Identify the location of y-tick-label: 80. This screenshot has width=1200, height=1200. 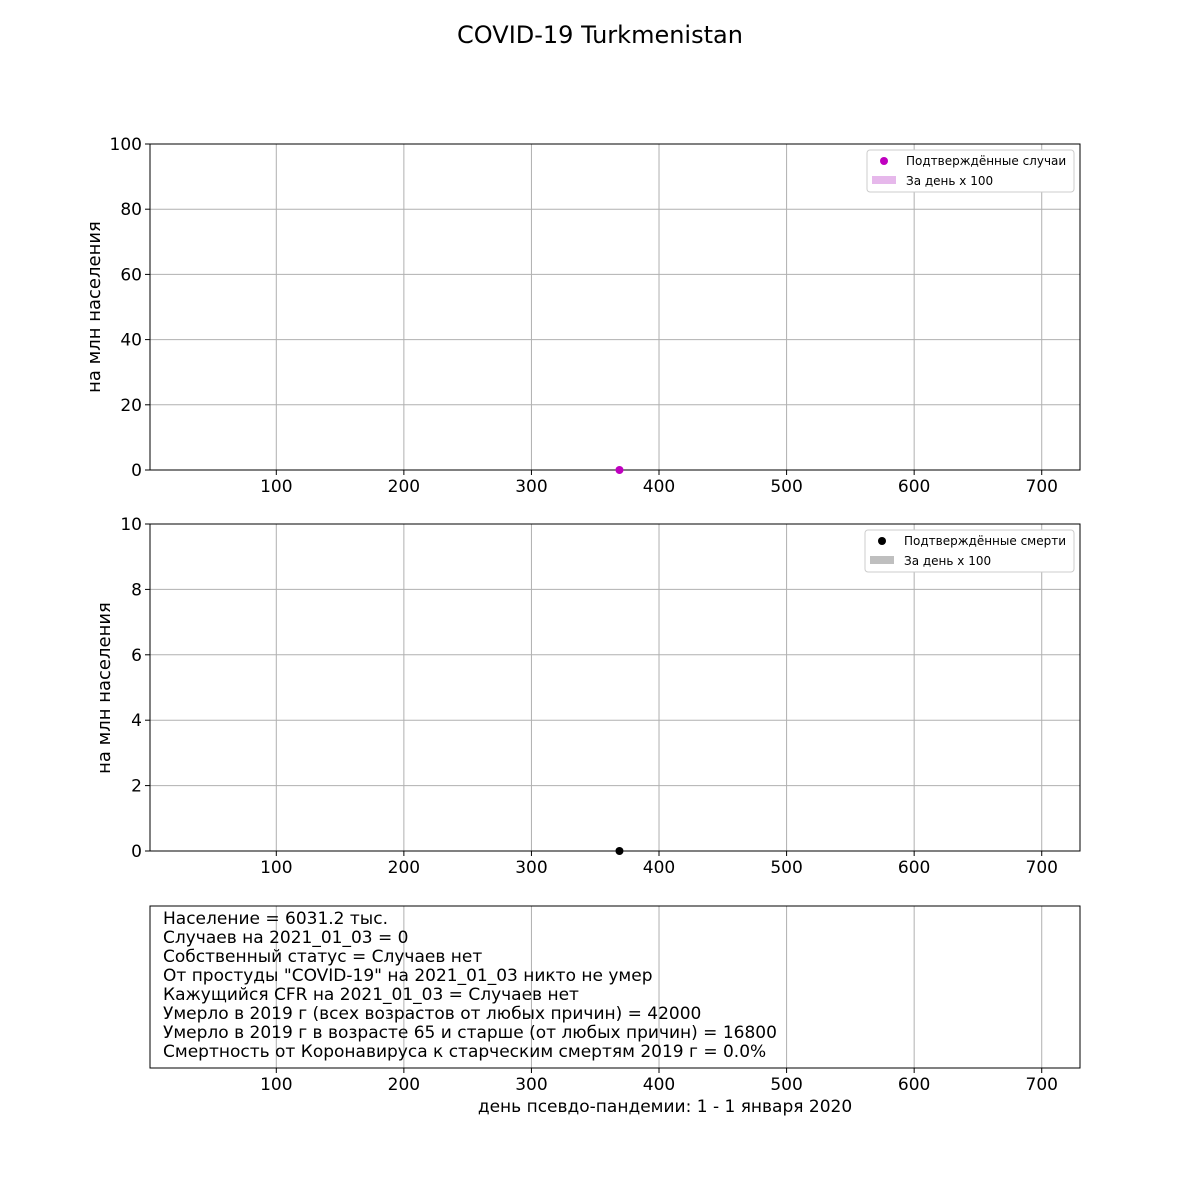
(131, 210).